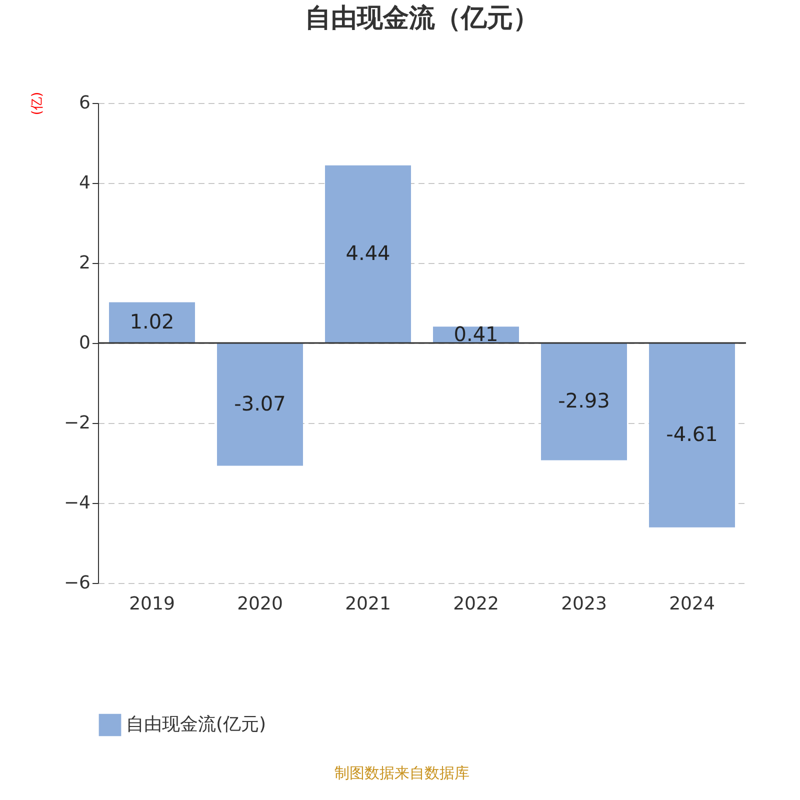  Describe the element at coordinates (692, 604) in the screenshot. I see `x-tick-label: 2024` at that location.